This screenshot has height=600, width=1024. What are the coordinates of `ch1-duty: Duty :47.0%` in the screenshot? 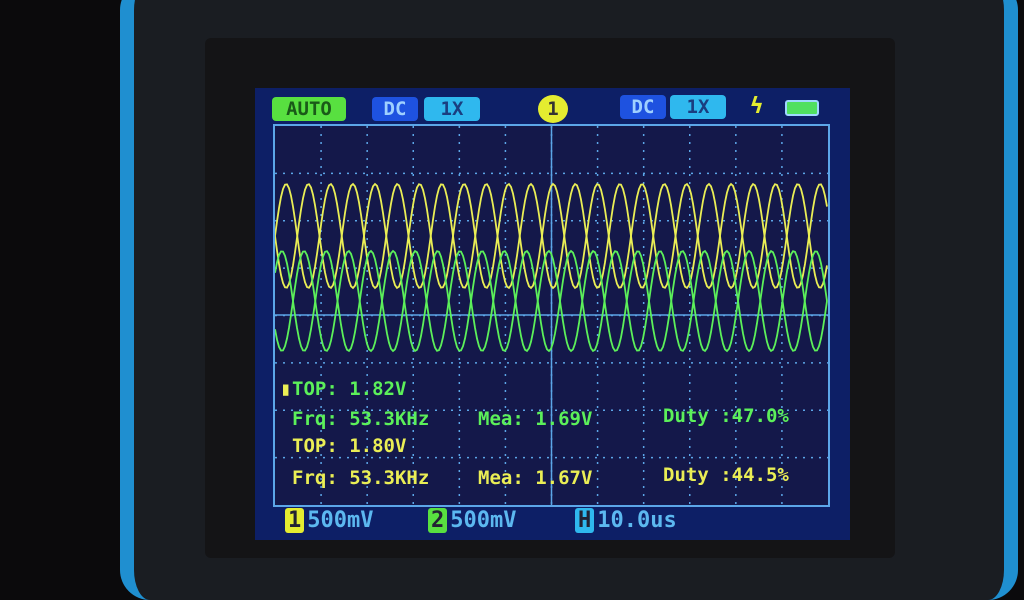 It's located at (726, 416).